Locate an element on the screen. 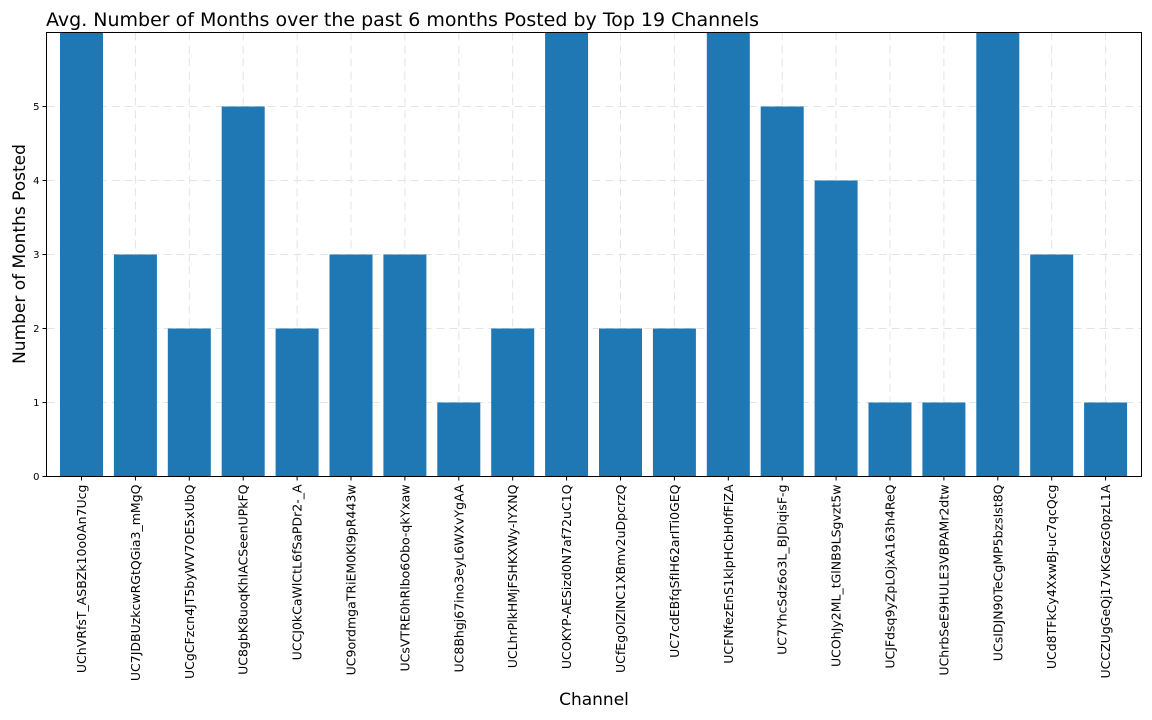 The height and width of the screenshot is (720, 1152). x-tick-label: UCd8TFkCy4XxwBJ-uc7qcQcg is located at coordinates (1051, 577).